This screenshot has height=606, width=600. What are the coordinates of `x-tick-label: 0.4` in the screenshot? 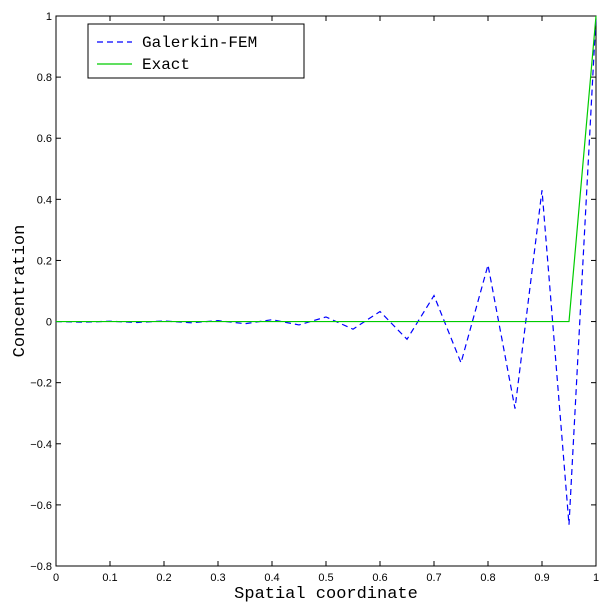 It's located at (271, 578).